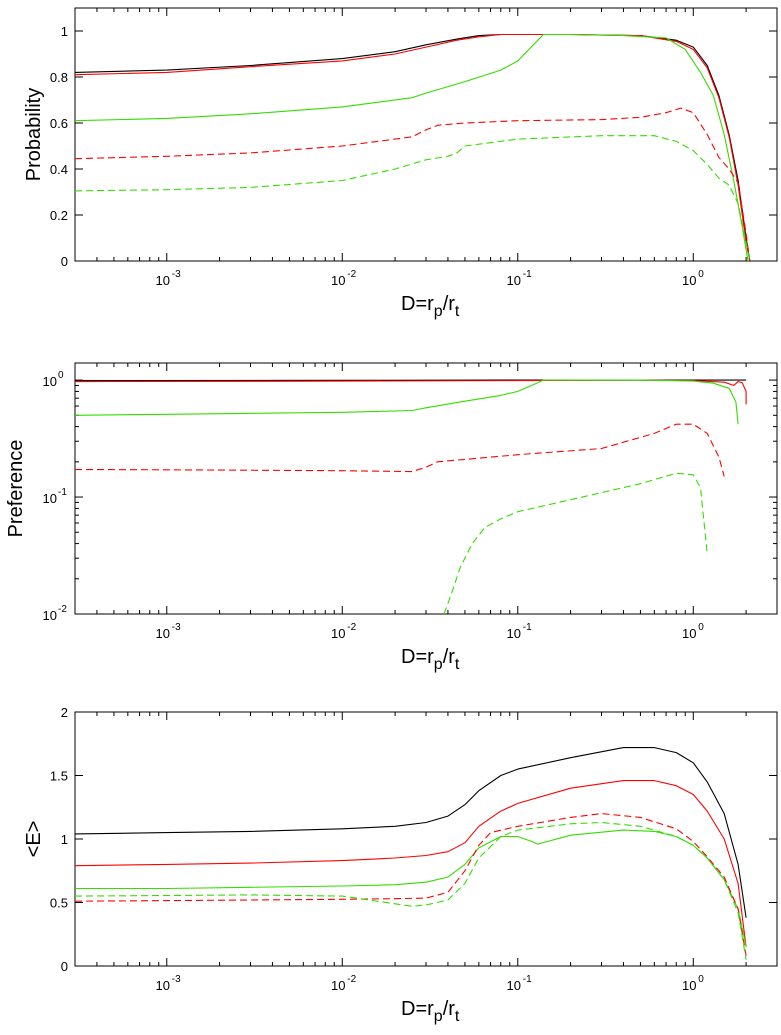 The width and height of the screenshot is (781, 1035). I want to click on y-axis-label: <E>, so click(34, 839).